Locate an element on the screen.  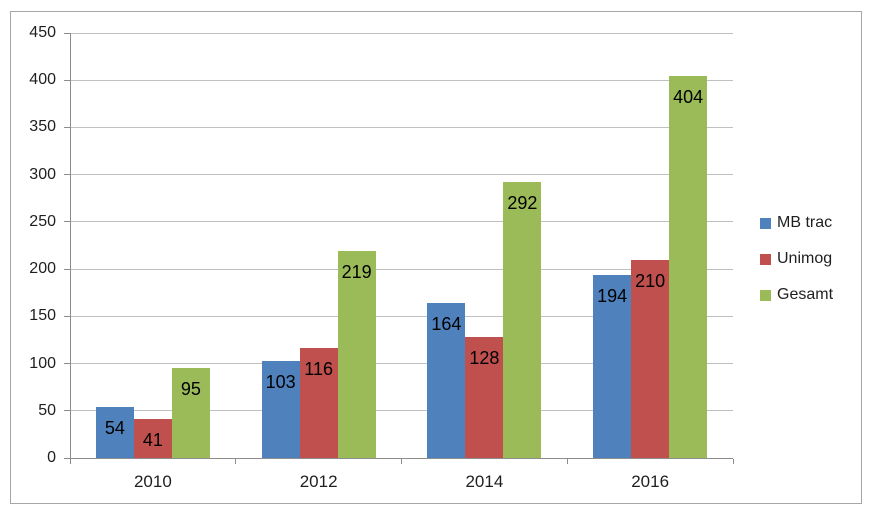
legend-label-mb-trac: MB trac is located at coordinates (805, 222).